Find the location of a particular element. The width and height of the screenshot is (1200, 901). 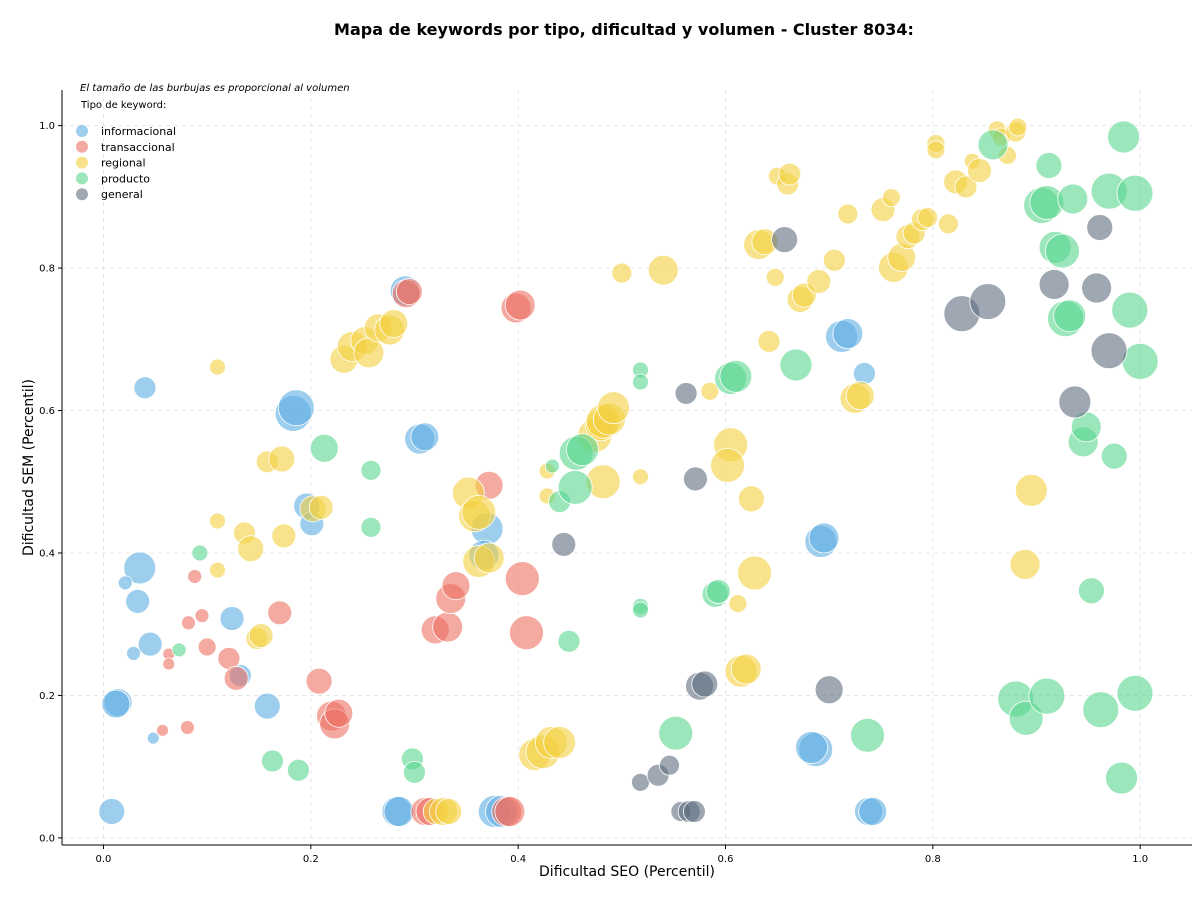

legend-label-informacional: informacional is located at coordinates (138, 131).